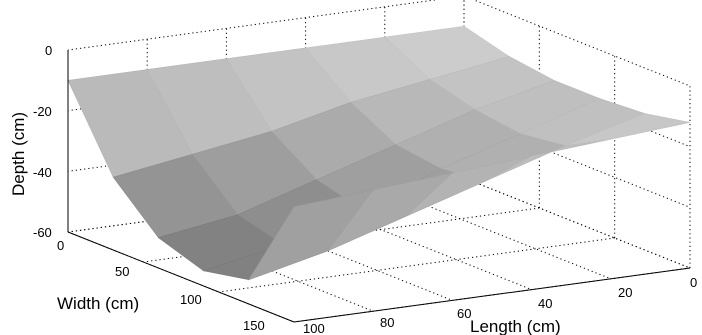 This screenshot has width=702, height=335. What do you see at coordinates (98, 303) in the screenshot?
I see `y-axis-label: Width (cm)` at bounding box center [98, 303].